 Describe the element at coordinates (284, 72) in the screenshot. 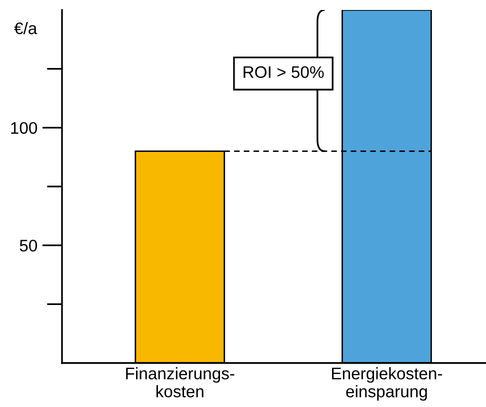

I see `annotation: ROI > 50%` at that location.